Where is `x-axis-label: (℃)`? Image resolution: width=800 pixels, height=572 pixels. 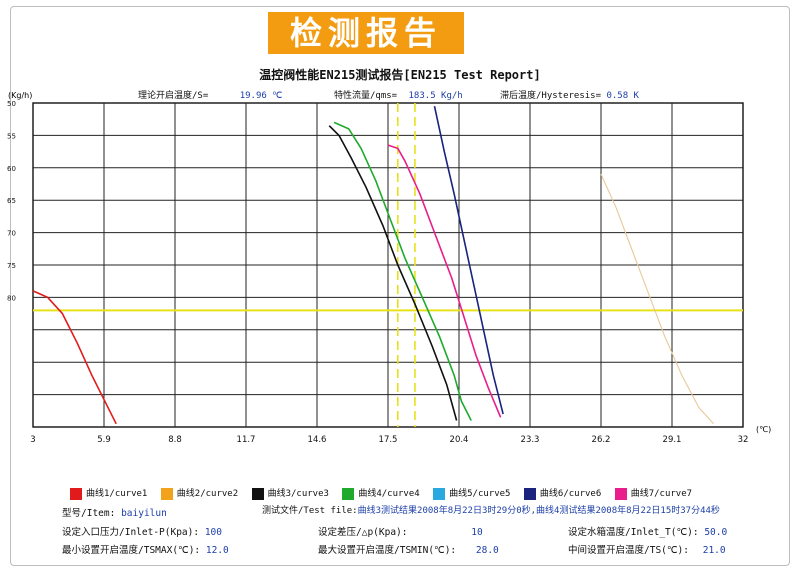 x-axis-label: (℃) is located at coordinates (763, 429).